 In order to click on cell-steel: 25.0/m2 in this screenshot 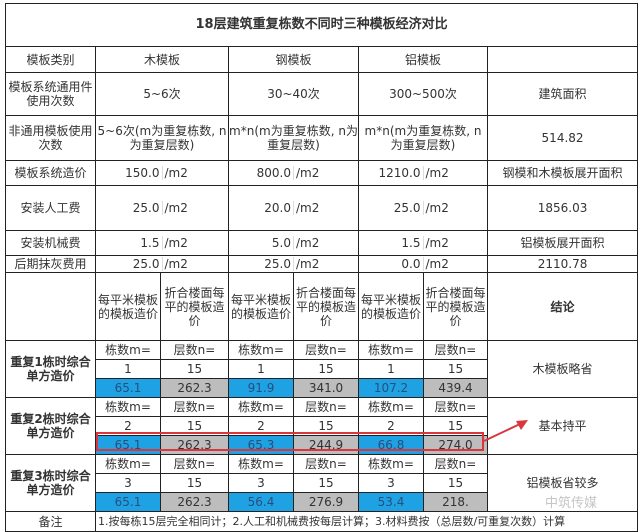, I will do `click(293, 264)`.